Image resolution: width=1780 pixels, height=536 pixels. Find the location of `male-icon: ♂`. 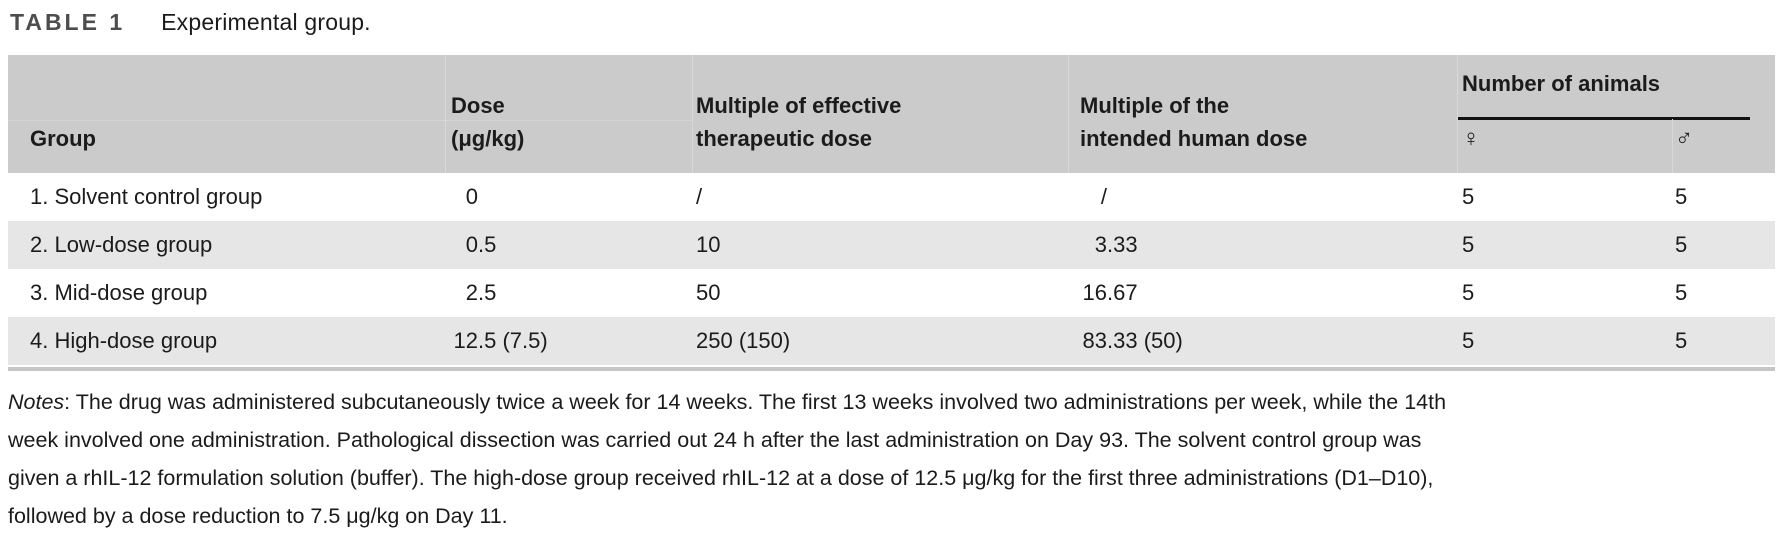

male-icon: ♂ is located at coordinates (1684, 138).